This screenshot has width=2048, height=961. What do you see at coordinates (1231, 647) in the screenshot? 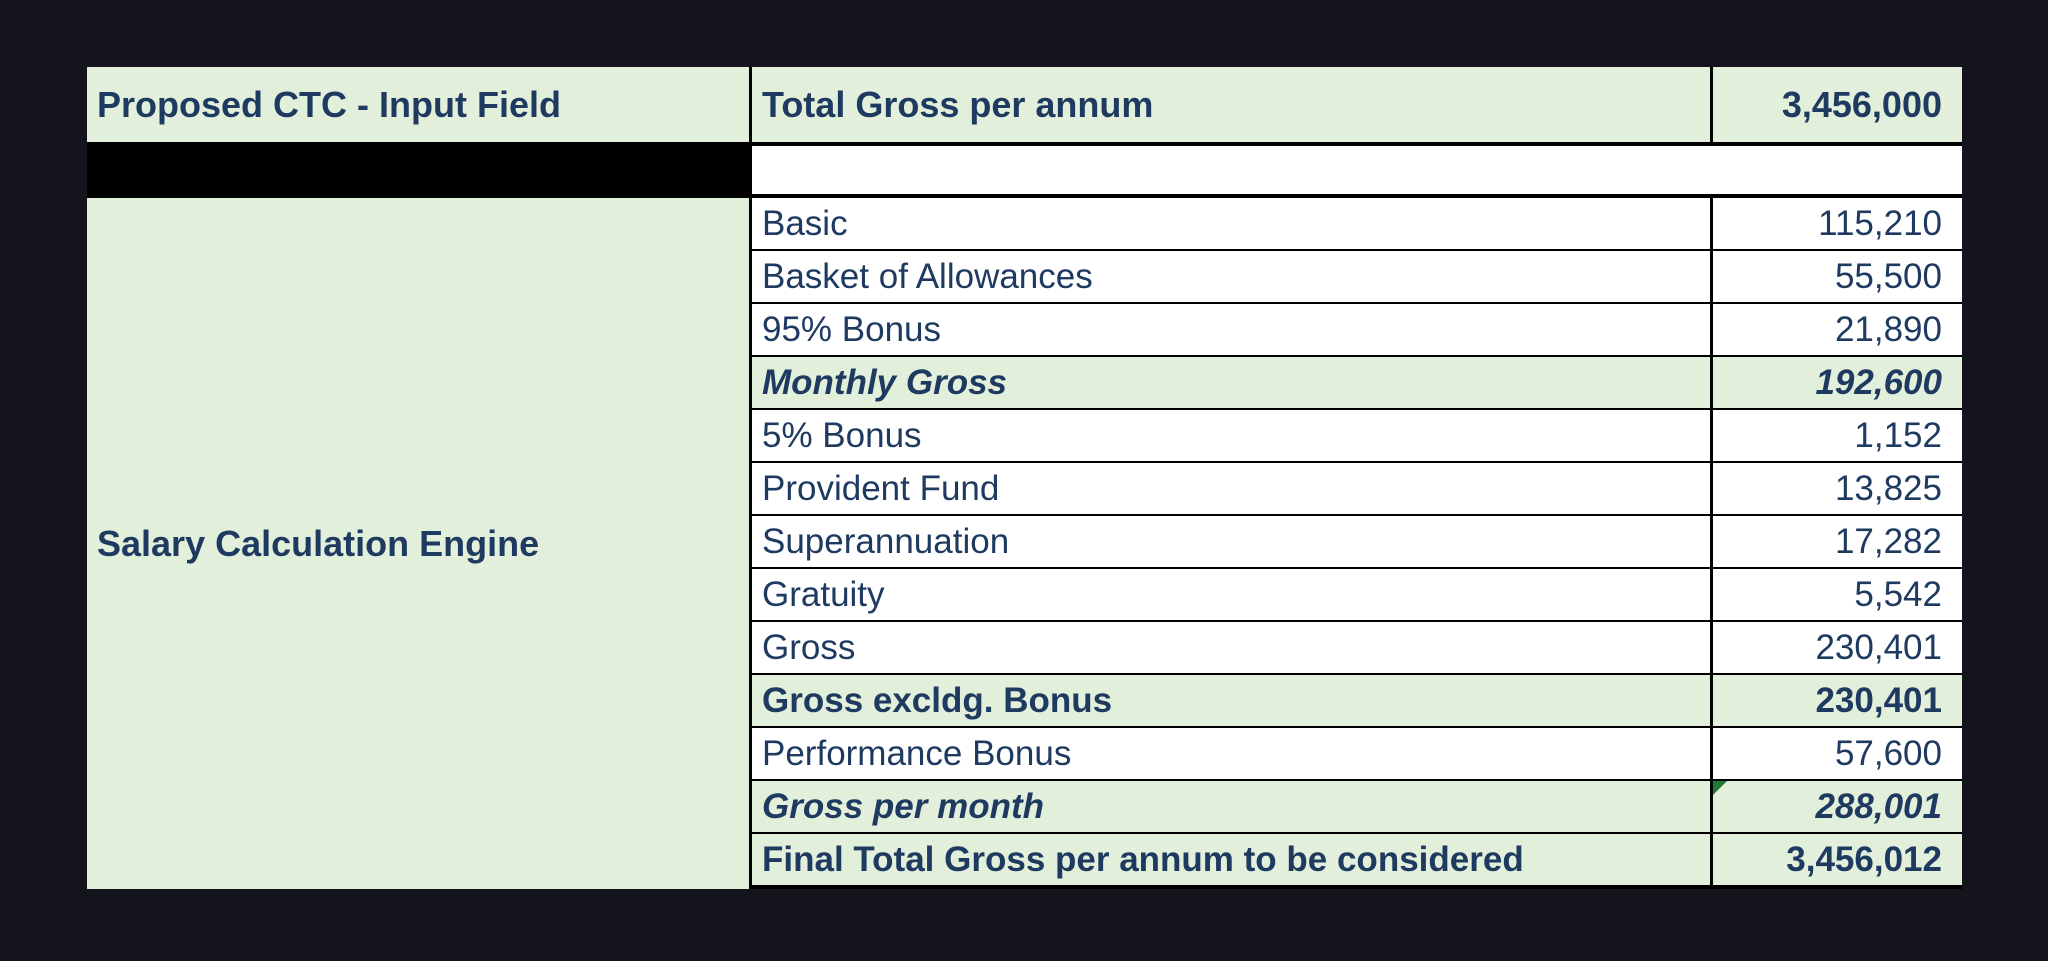
I see `row-label: Gross` at bounding box center [1231, 647].